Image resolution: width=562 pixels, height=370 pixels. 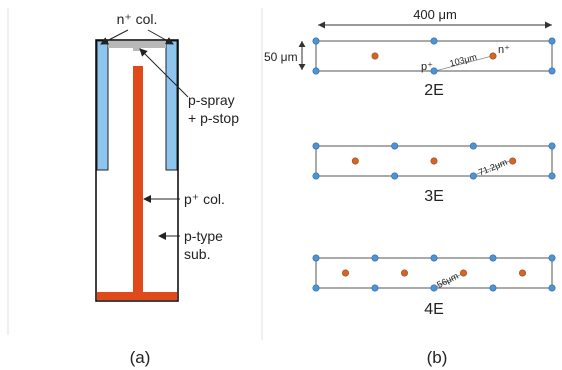 I want to click on pitch-label-4e: 56μm, so click(x=447, y=280).